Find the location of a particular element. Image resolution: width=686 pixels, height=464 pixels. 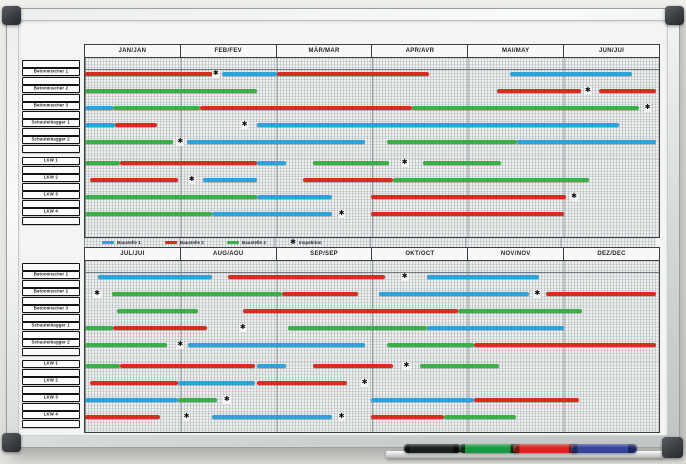

gantt-row: ✱ is located at coordinates (372, 95).